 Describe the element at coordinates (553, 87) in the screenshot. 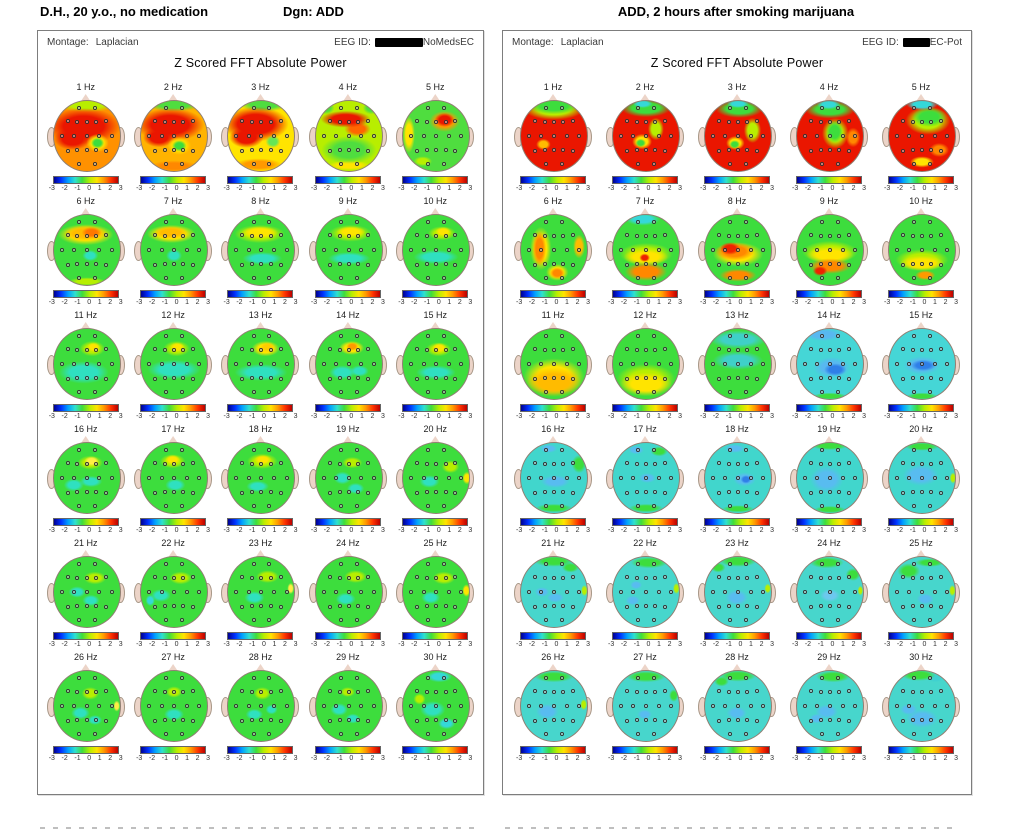

I see `freq-label: 1 Hz` at that location.